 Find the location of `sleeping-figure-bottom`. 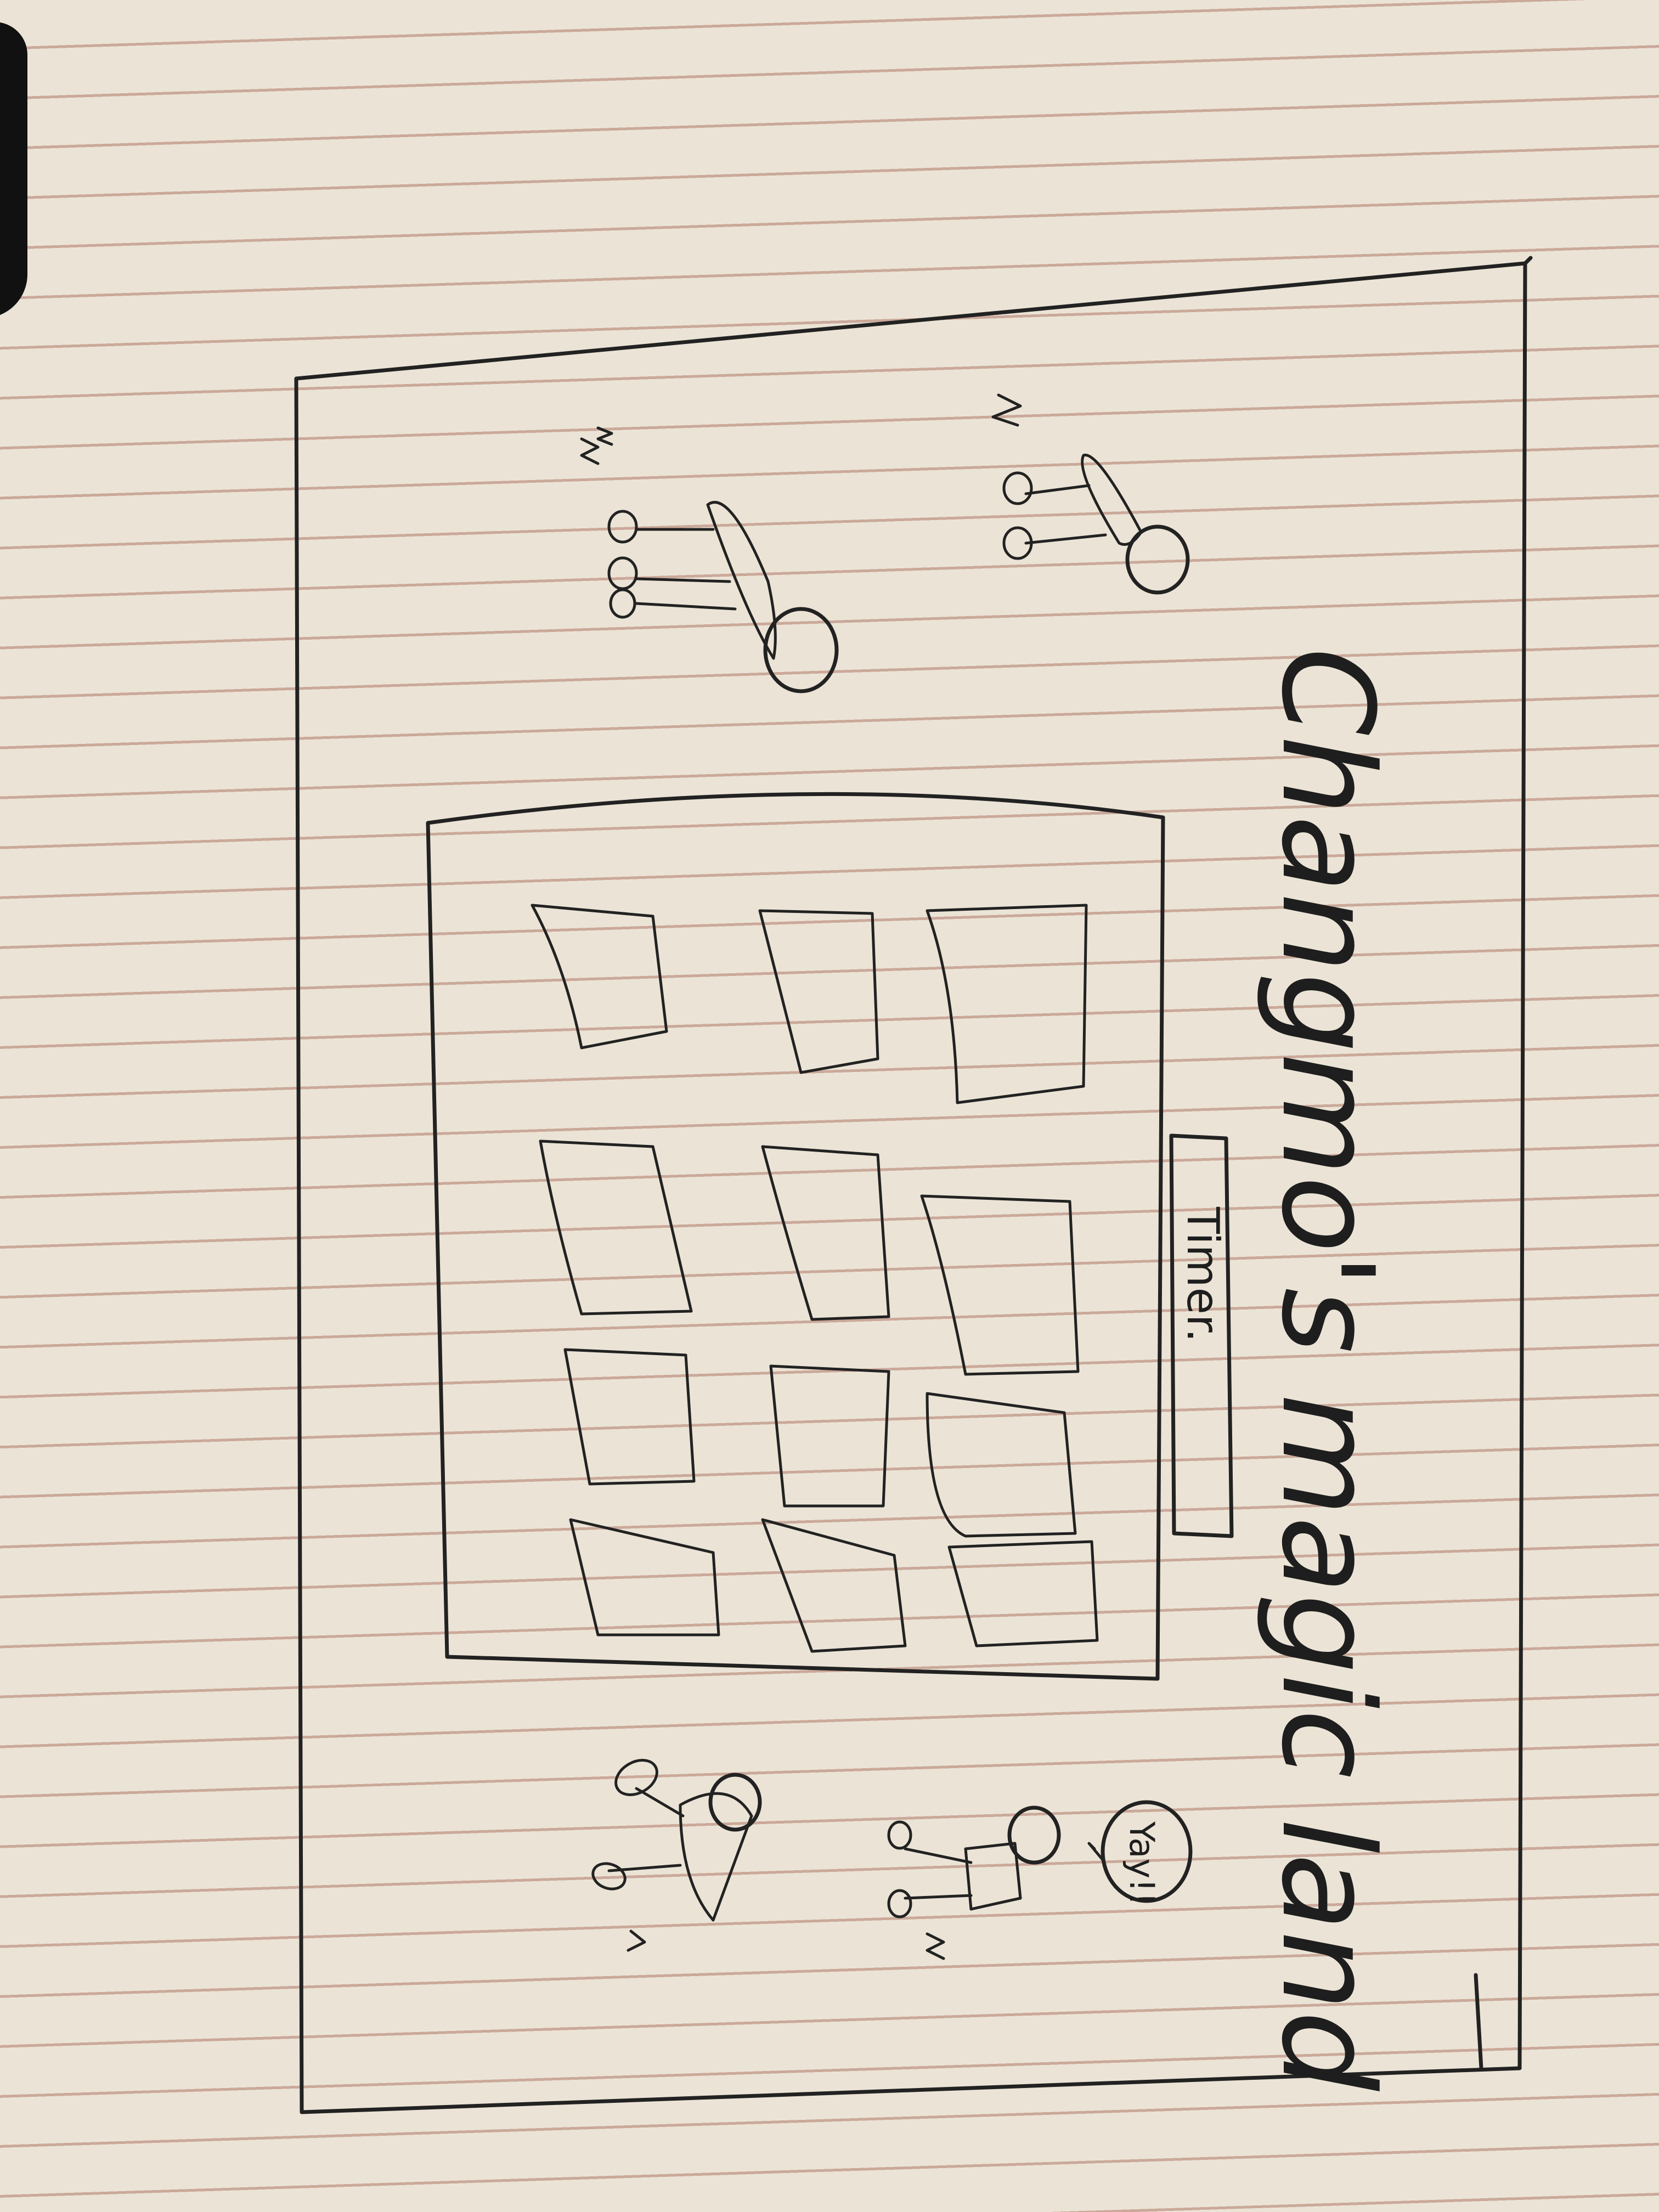

sleeping-figure-bottom is located at coordinates (723, 597).